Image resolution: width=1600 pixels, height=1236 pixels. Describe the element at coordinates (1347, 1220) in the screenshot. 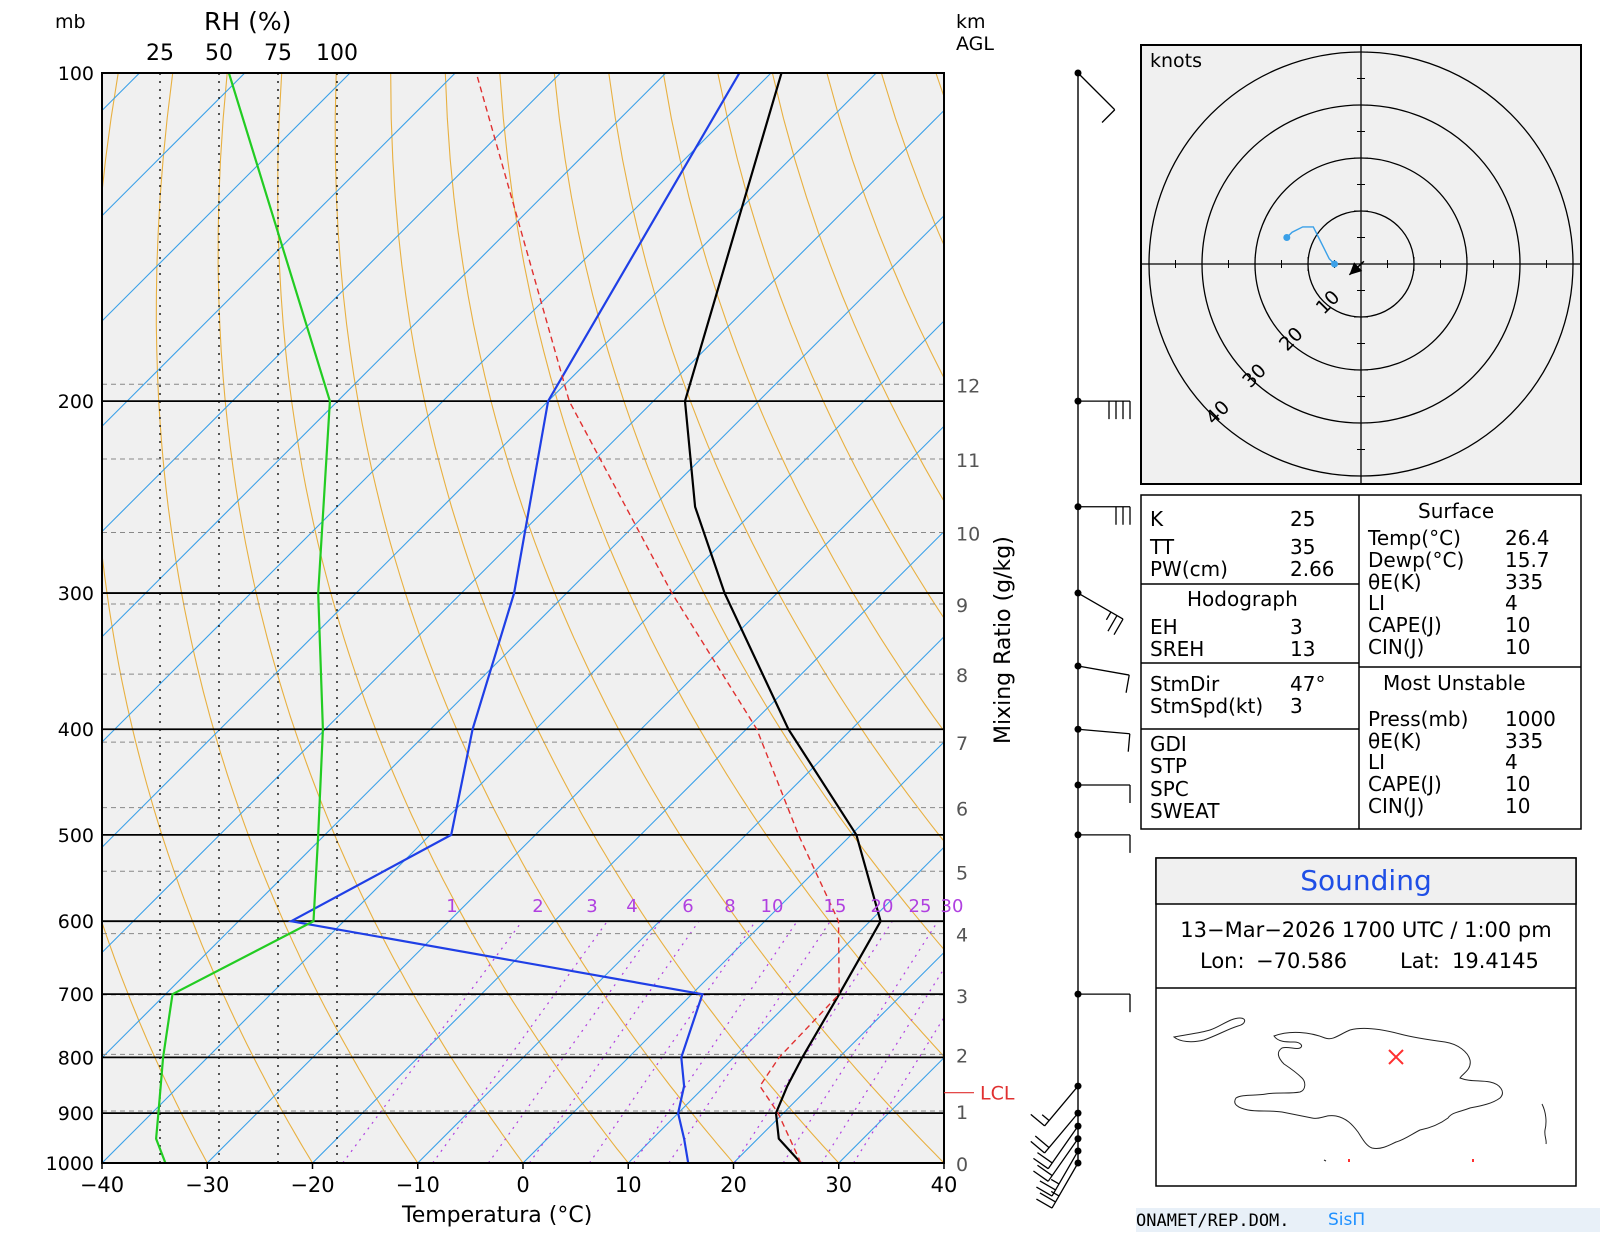

I see `footer-brand: SisΠ` at that location.